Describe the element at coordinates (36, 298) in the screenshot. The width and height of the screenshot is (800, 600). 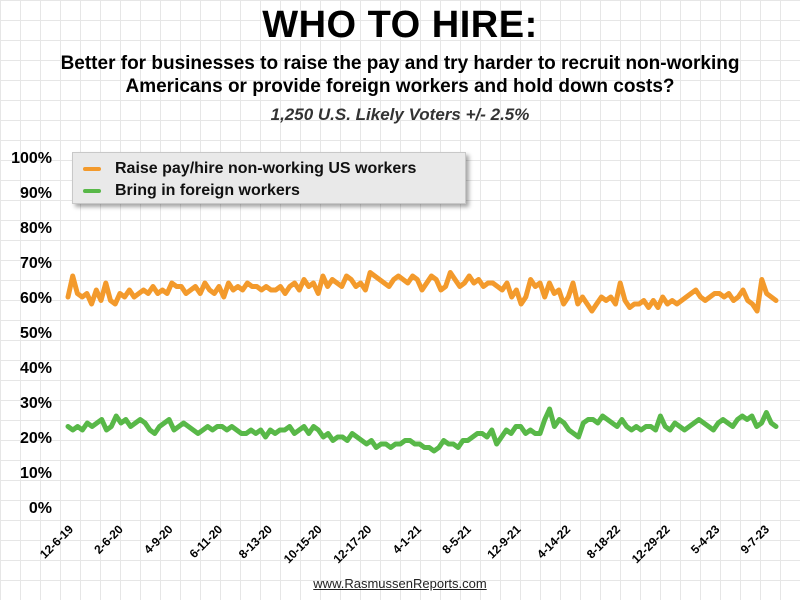
I see `y-tick-label: 60%` at that location.